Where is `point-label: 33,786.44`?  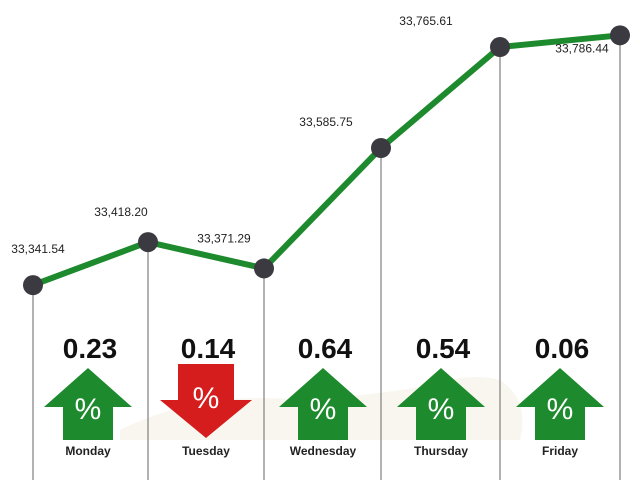
point-label: 33,786.44 is located at coordinates (582, 48).